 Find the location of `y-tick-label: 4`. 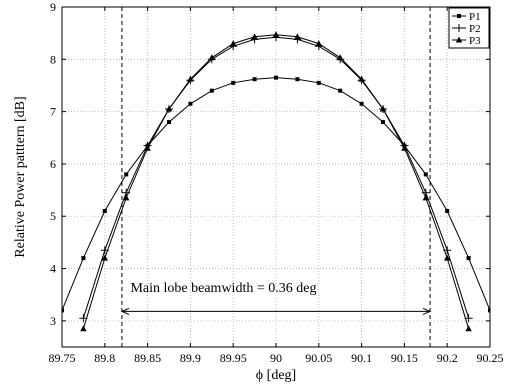

y-tick-label: 4 is located at coordinates (53, 269).